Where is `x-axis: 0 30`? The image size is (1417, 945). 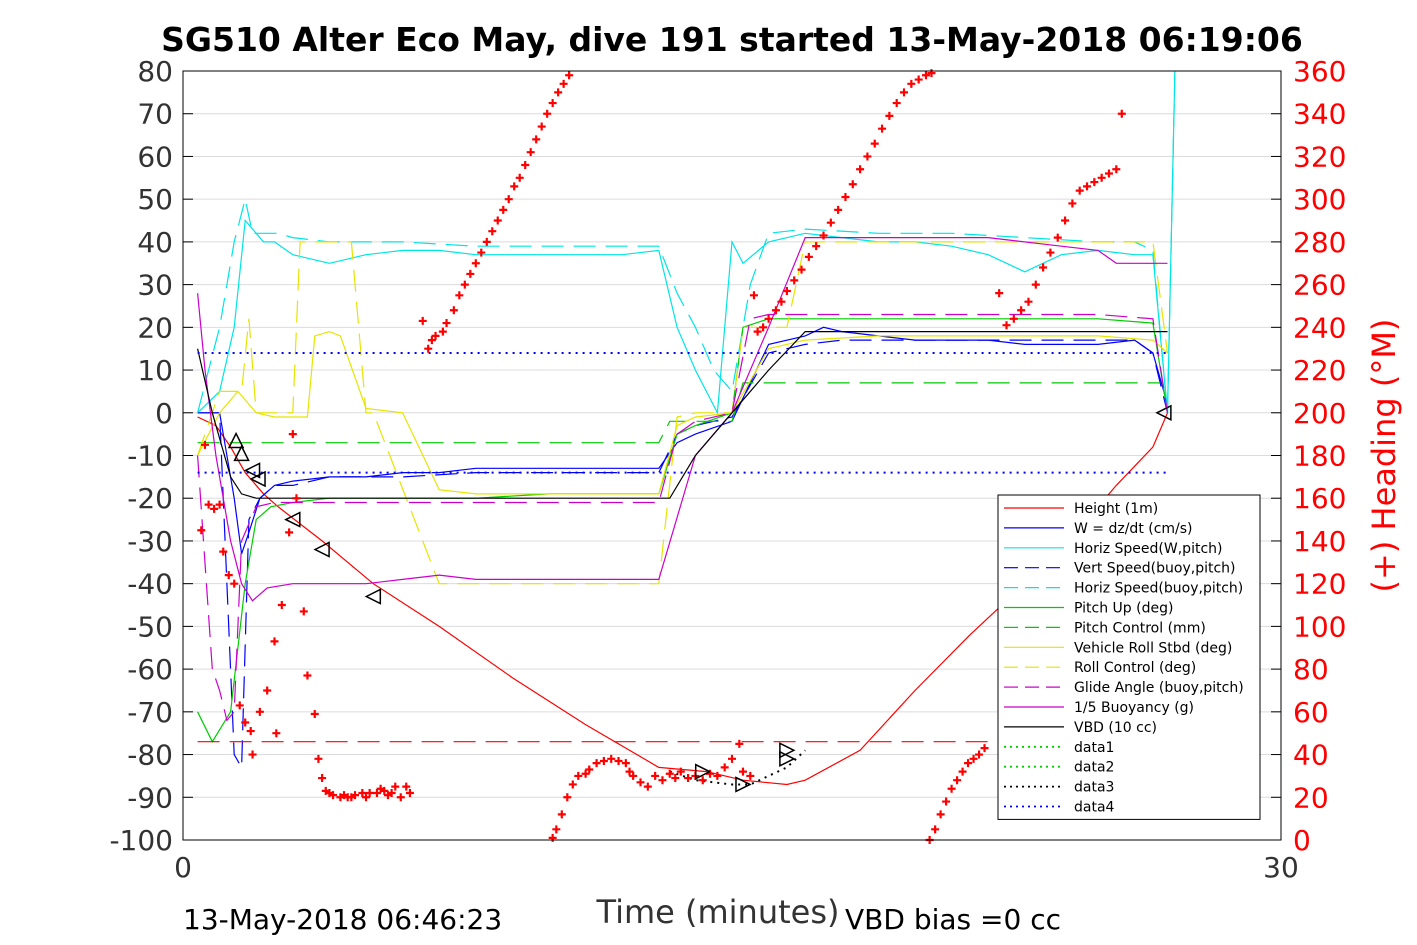 x-axis: 0 30 is located at coordinates (736, 857).